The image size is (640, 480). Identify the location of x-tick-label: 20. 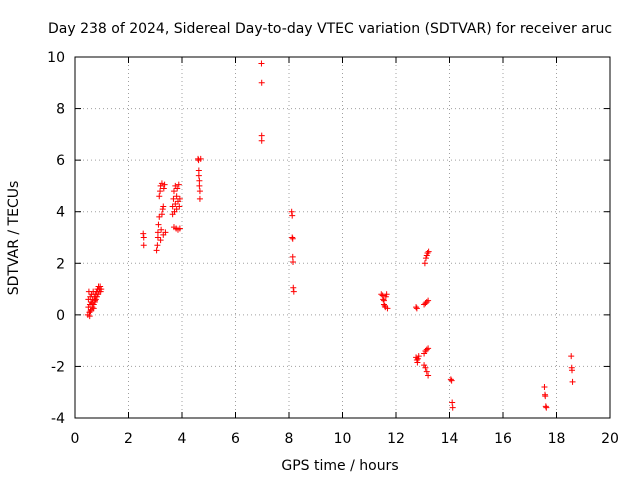
(610, 439).